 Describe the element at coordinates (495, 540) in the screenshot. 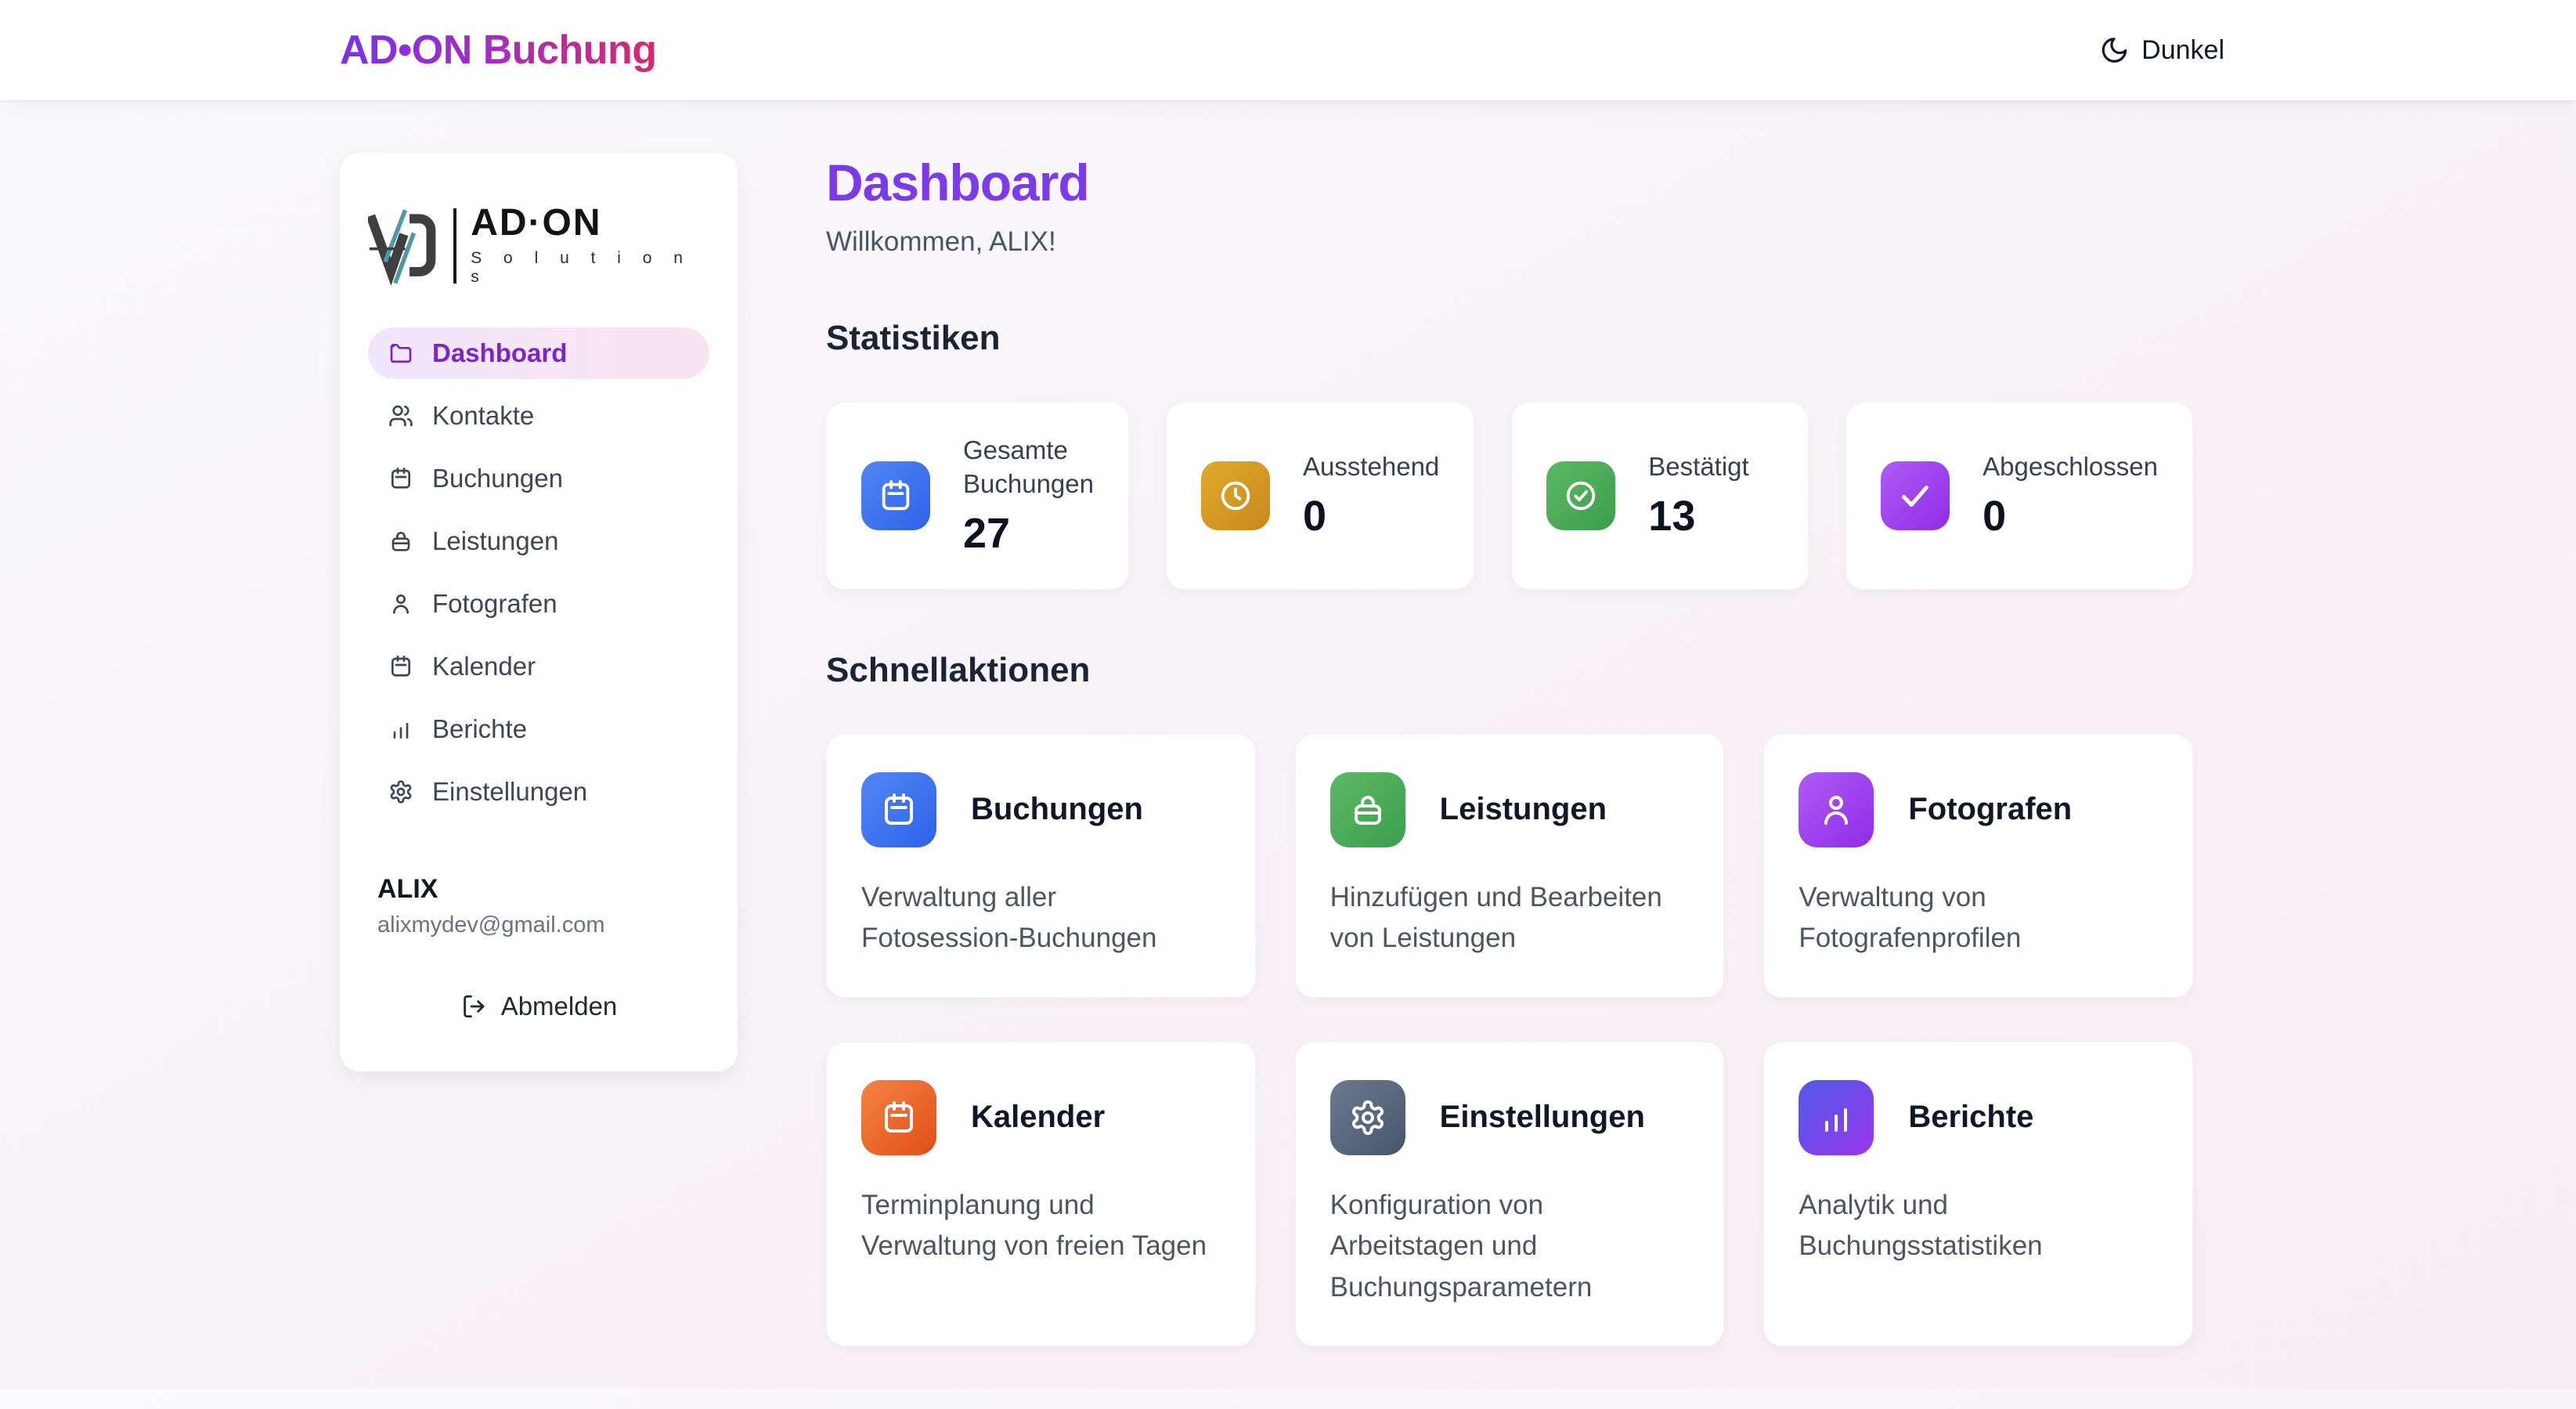

I see `sidebar-item-label: Leistungen` at that location.